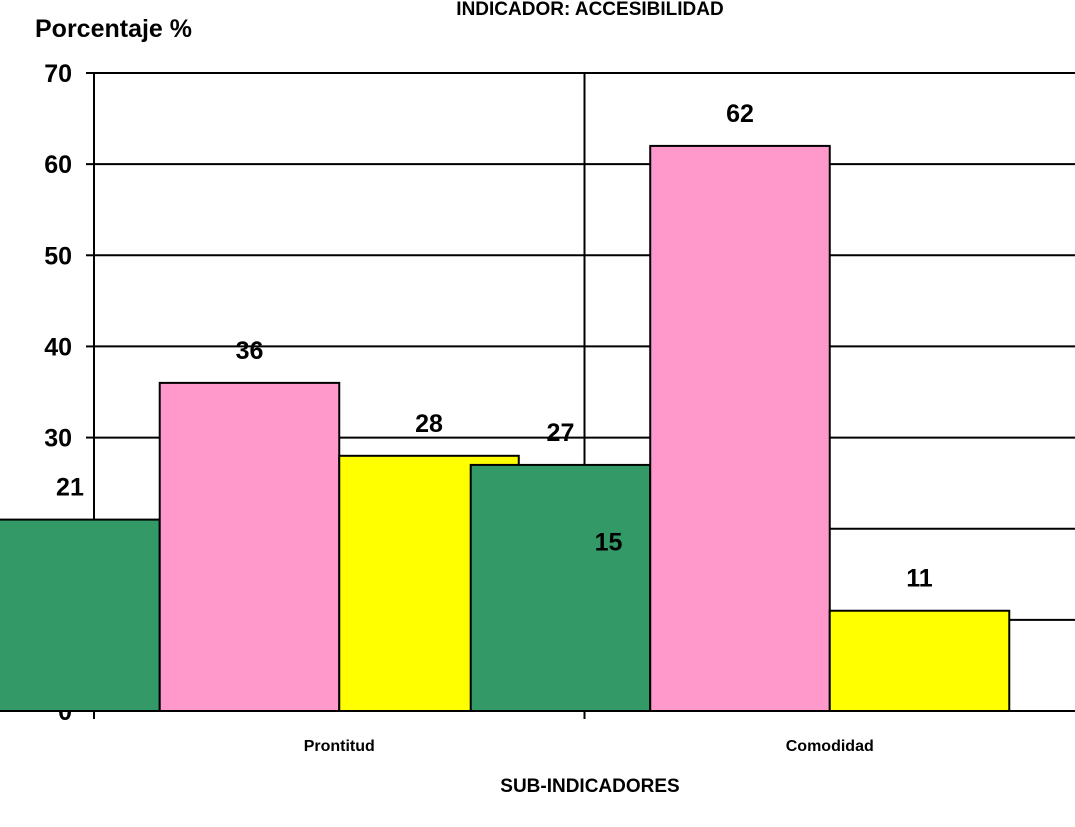 Image resolution: width=1075 pixels, height=827 pixels. What do you see at coordinates (113, 29) in the screenshot?
I see `y-axis-label: Porcentaje %` at bounding box center [113, 29].